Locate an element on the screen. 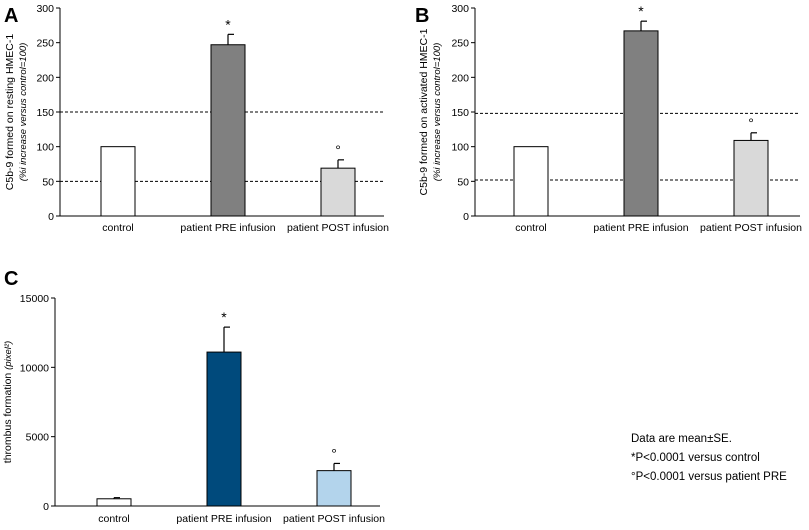 This screenshot has width=809, height=530. y-tick-label: 10000 is located at coordinates (34, 368).